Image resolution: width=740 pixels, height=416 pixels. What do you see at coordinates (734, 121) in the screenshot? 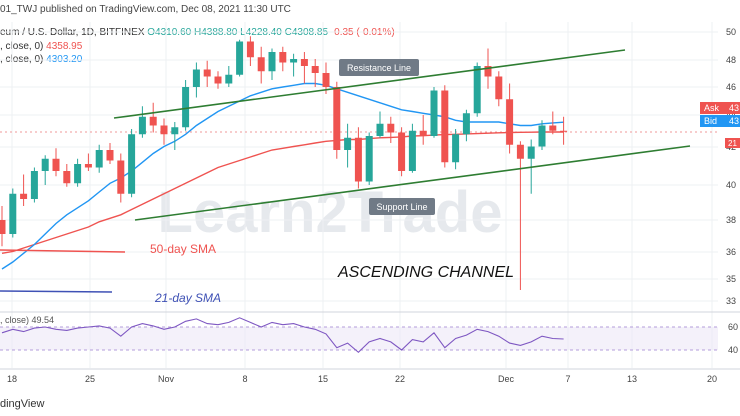
I see `bid-value: 43` at bounding box center [734, 121].